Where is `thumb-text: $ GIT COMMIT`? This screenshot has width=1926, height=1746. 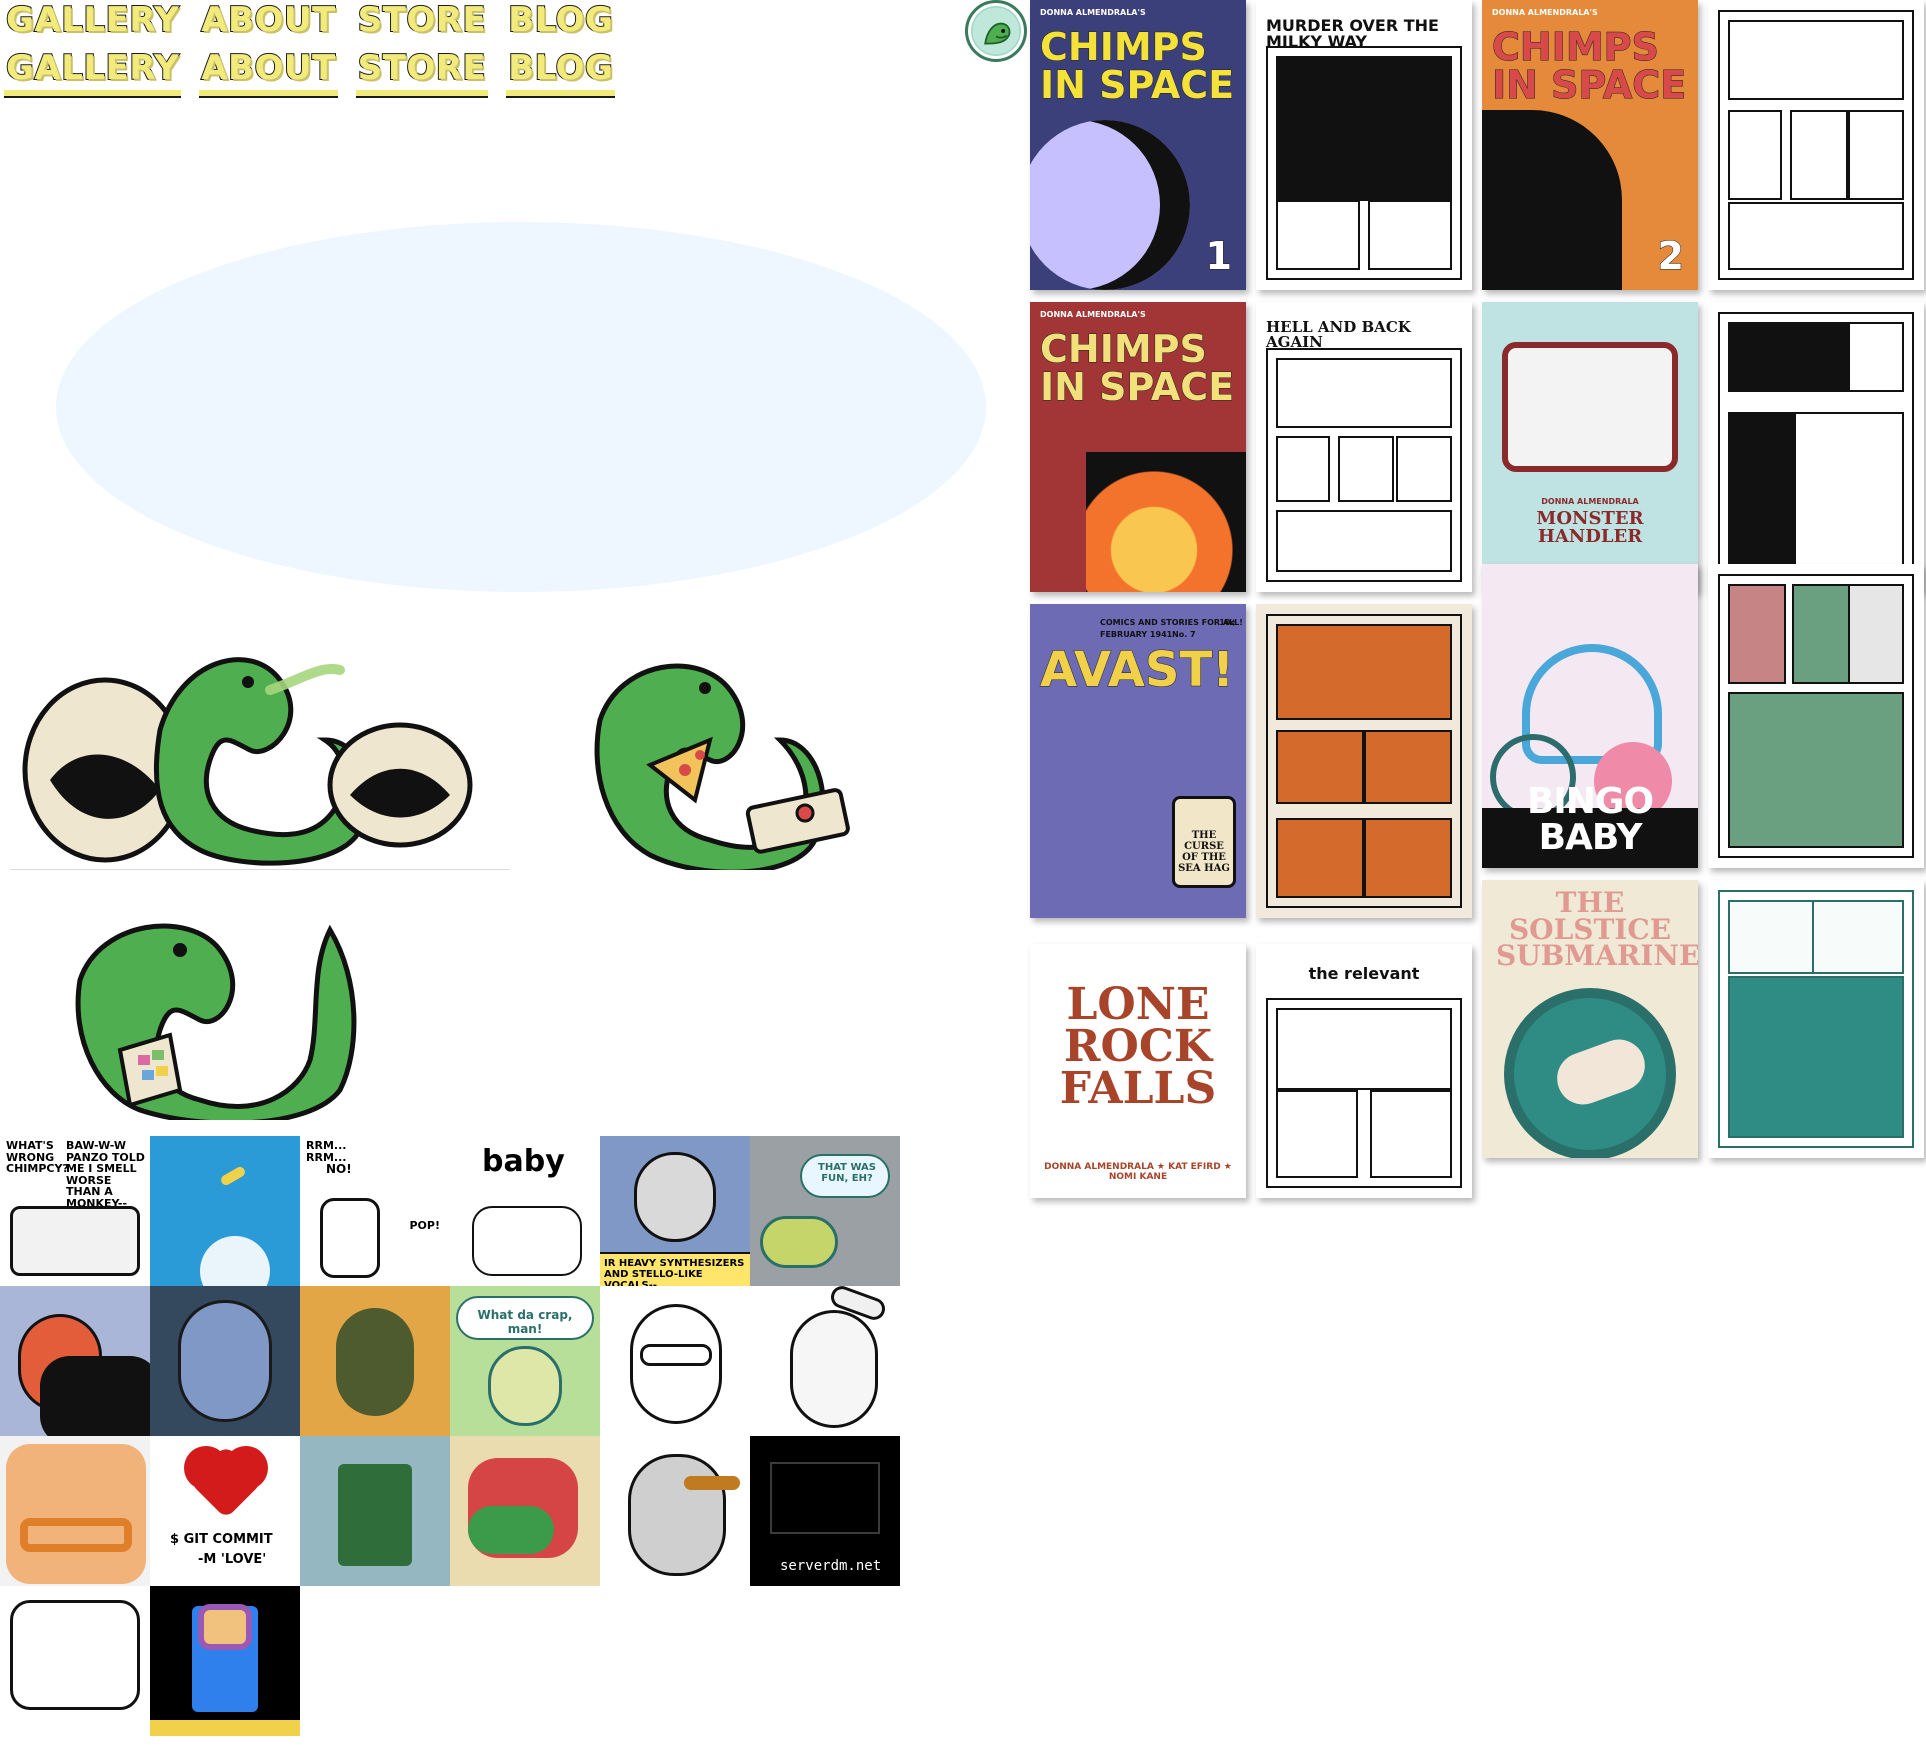
thumb-text: $ GIT COMMIT is located at coordinates (221, 1539).